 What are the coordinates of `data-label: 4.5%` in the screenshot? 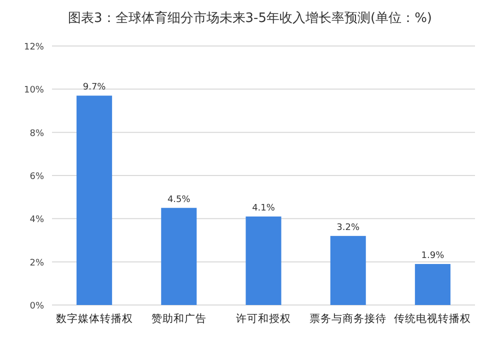 It's located at (179, 199).